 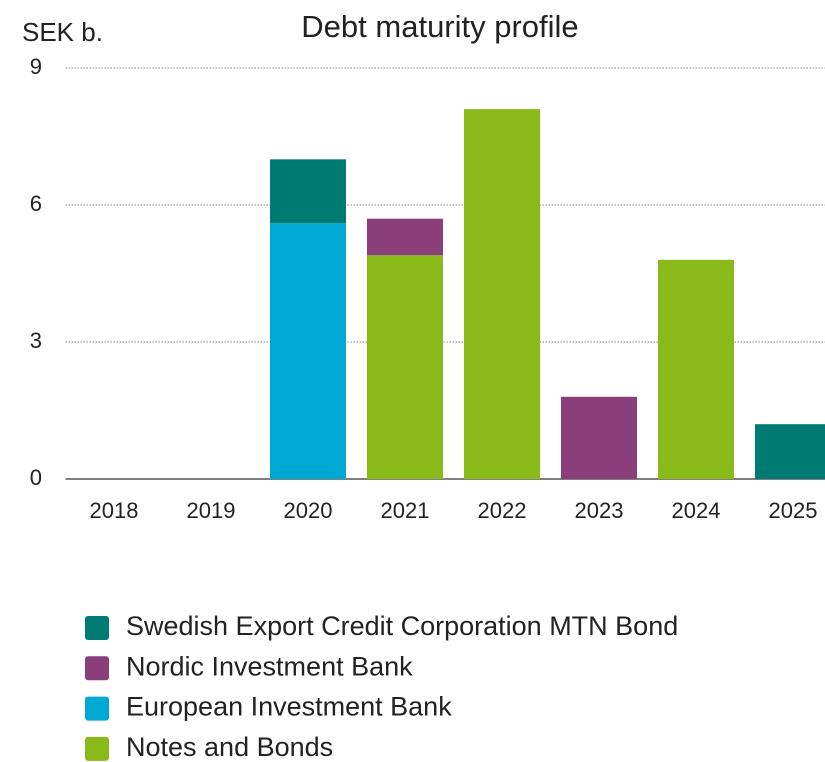 I want to click on x-tick-label: 2019, so click(x=211, y=510).